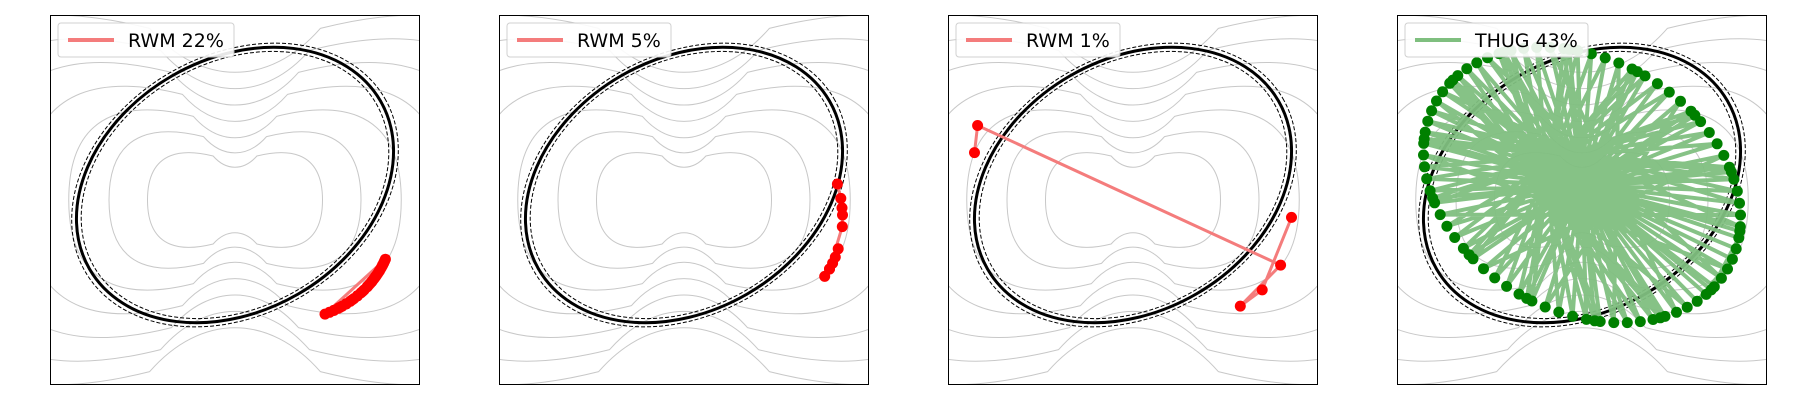 The image size is (1800, 400). Describe the element at coordinates (1496, 40) in the screenshot. I see `legend: THUG 43%` at that location.